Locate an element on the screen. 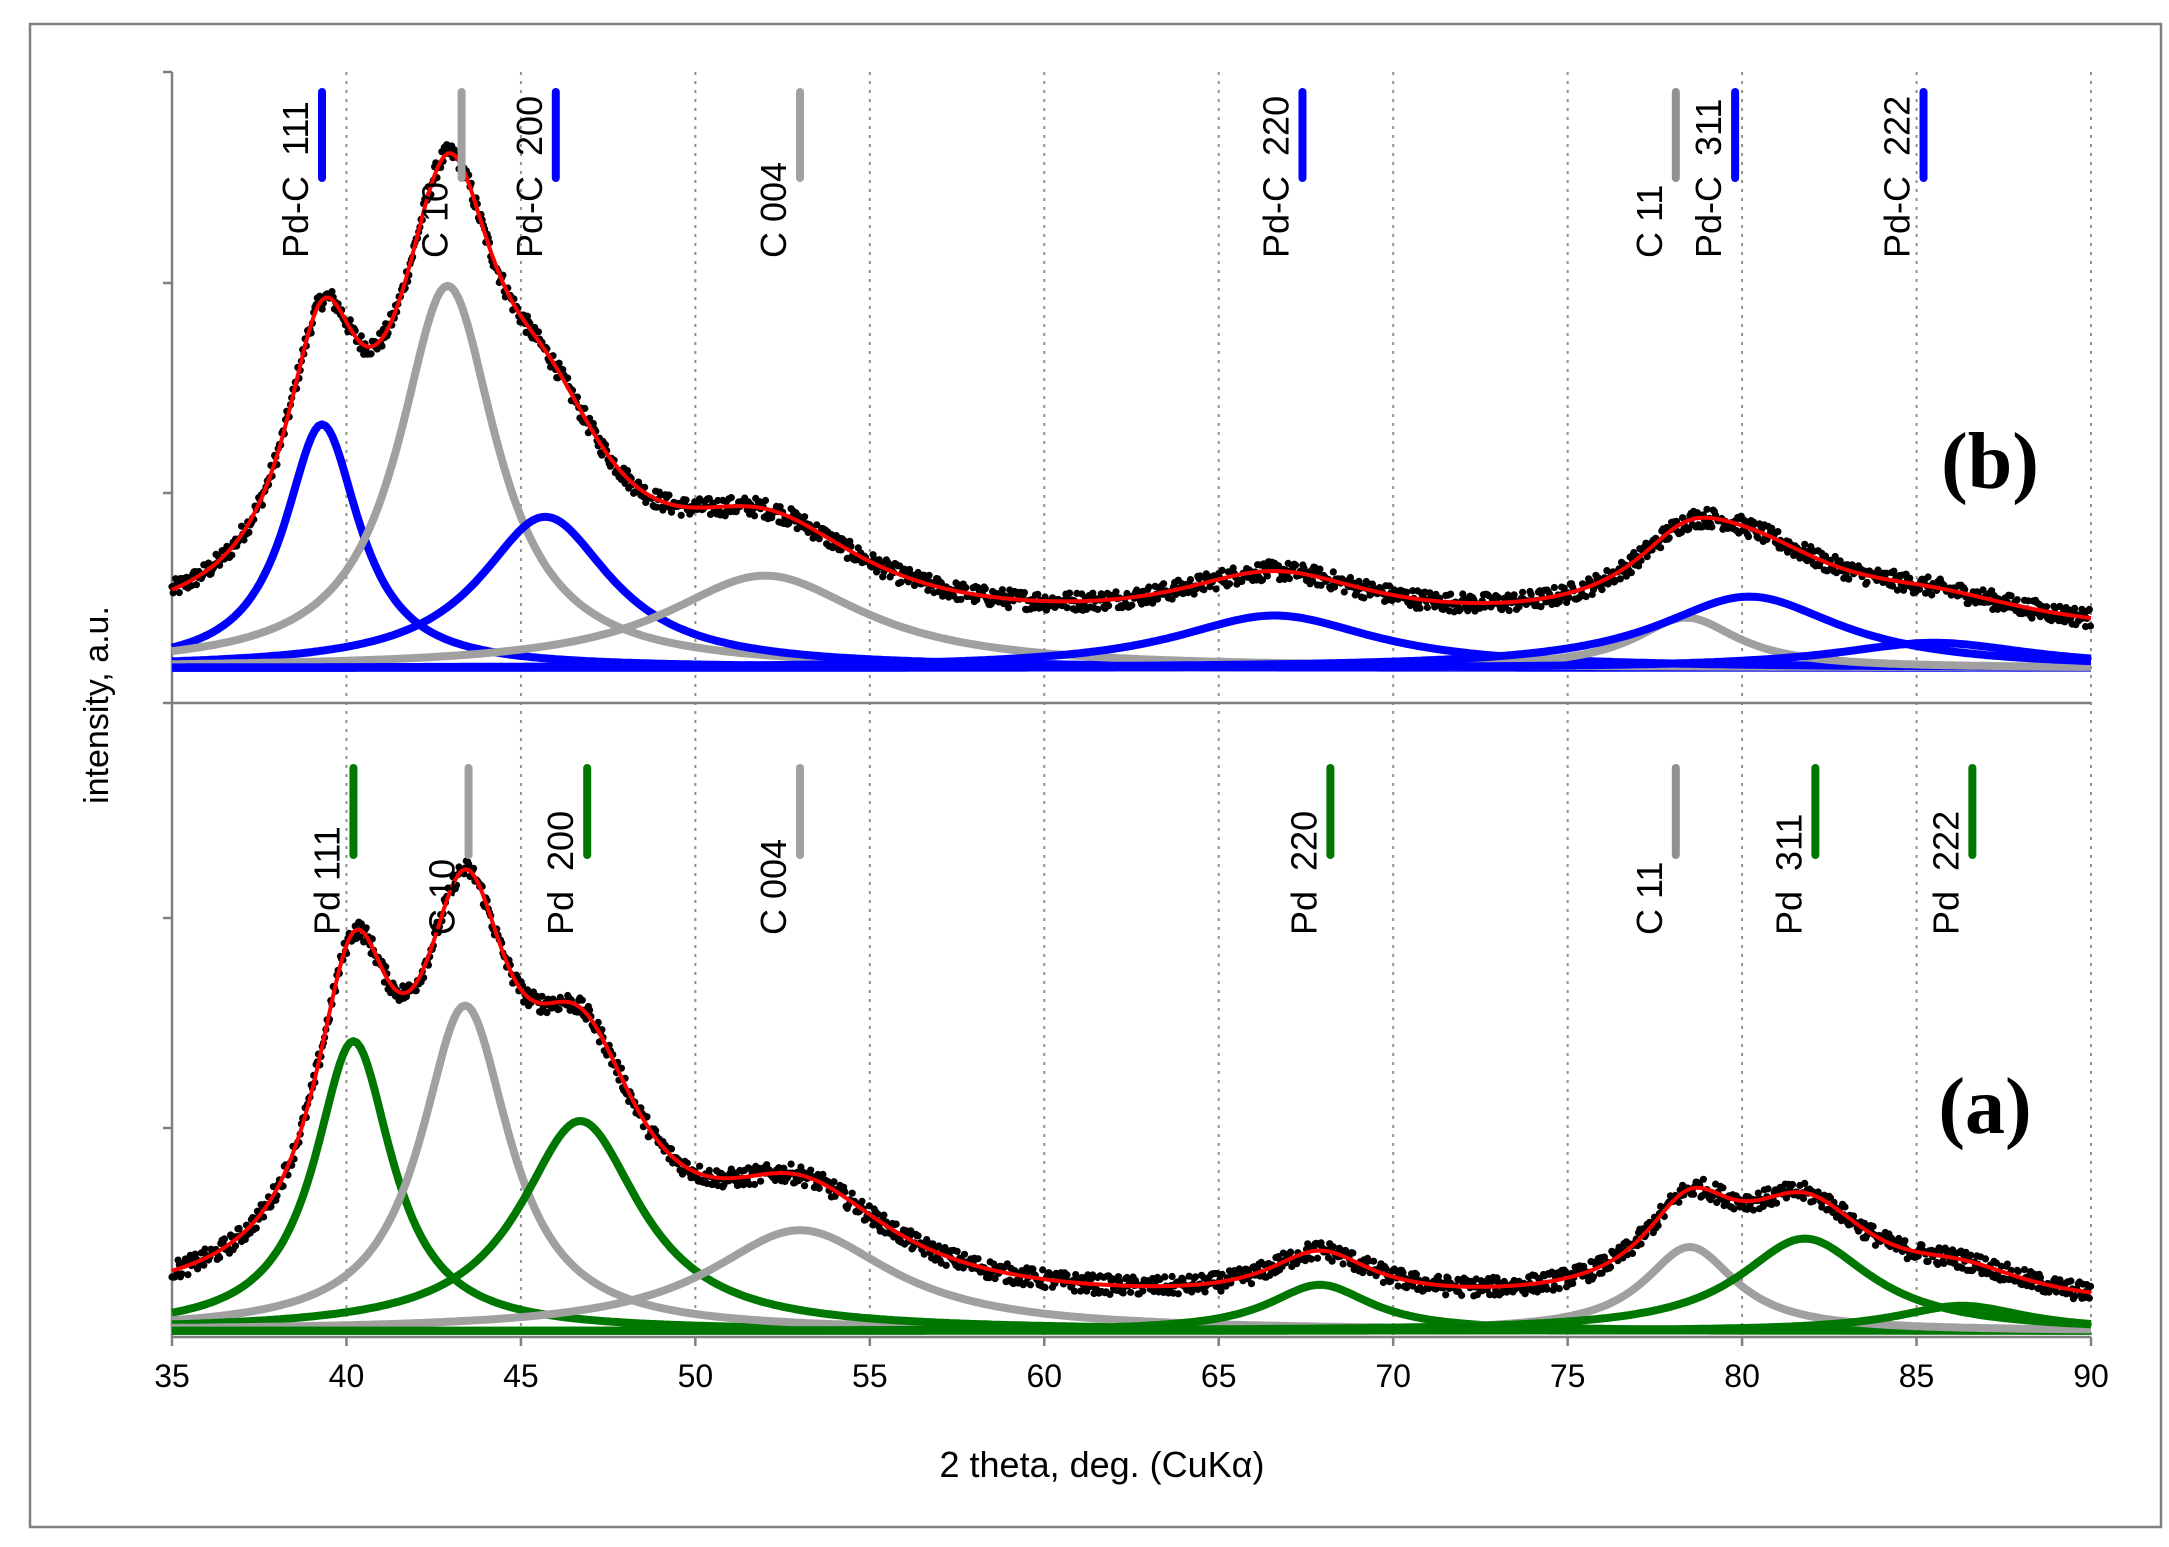 Image resolution: width=2169 pixels, height=1547 pixels. x-tick-label-60: 60 is located at coordinates (1044, 1376).